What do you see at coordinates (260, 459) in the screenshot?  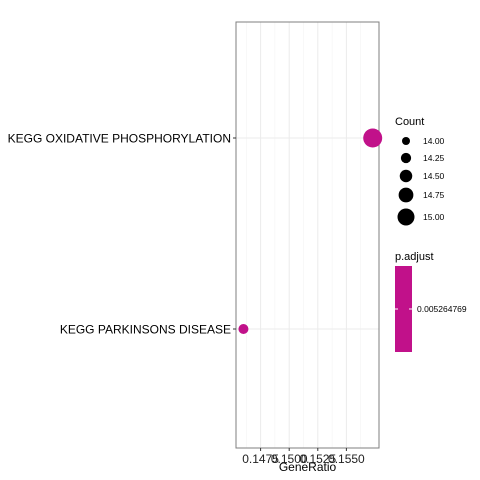 I see `x-tick-label: 0.1475` at bounding box center [260, 459].